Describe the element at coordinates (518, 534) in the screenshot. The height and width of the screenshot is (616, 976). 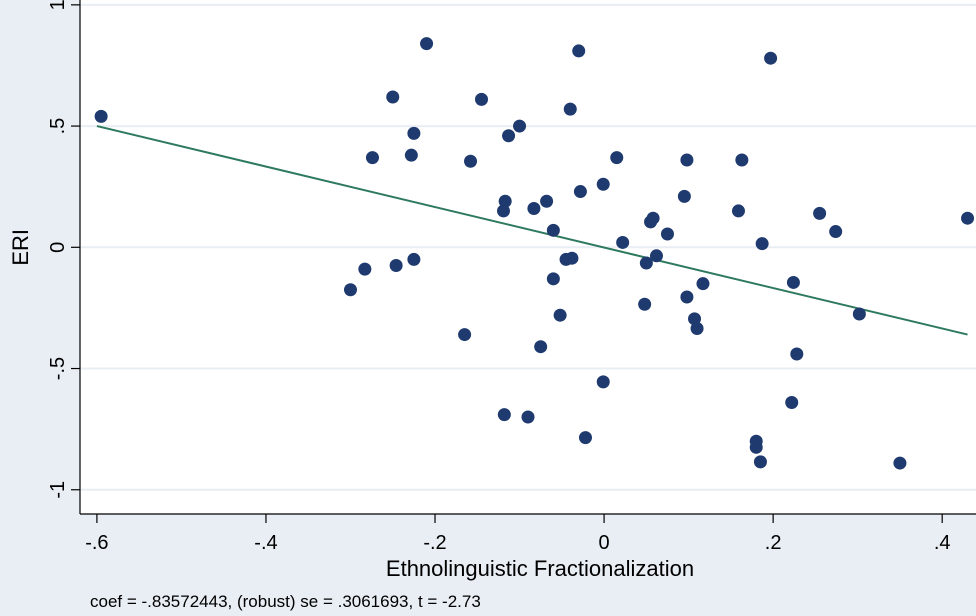
I see `x-axis-ticks: -.6 -.4 -.2 0 .2 .4` at that location.